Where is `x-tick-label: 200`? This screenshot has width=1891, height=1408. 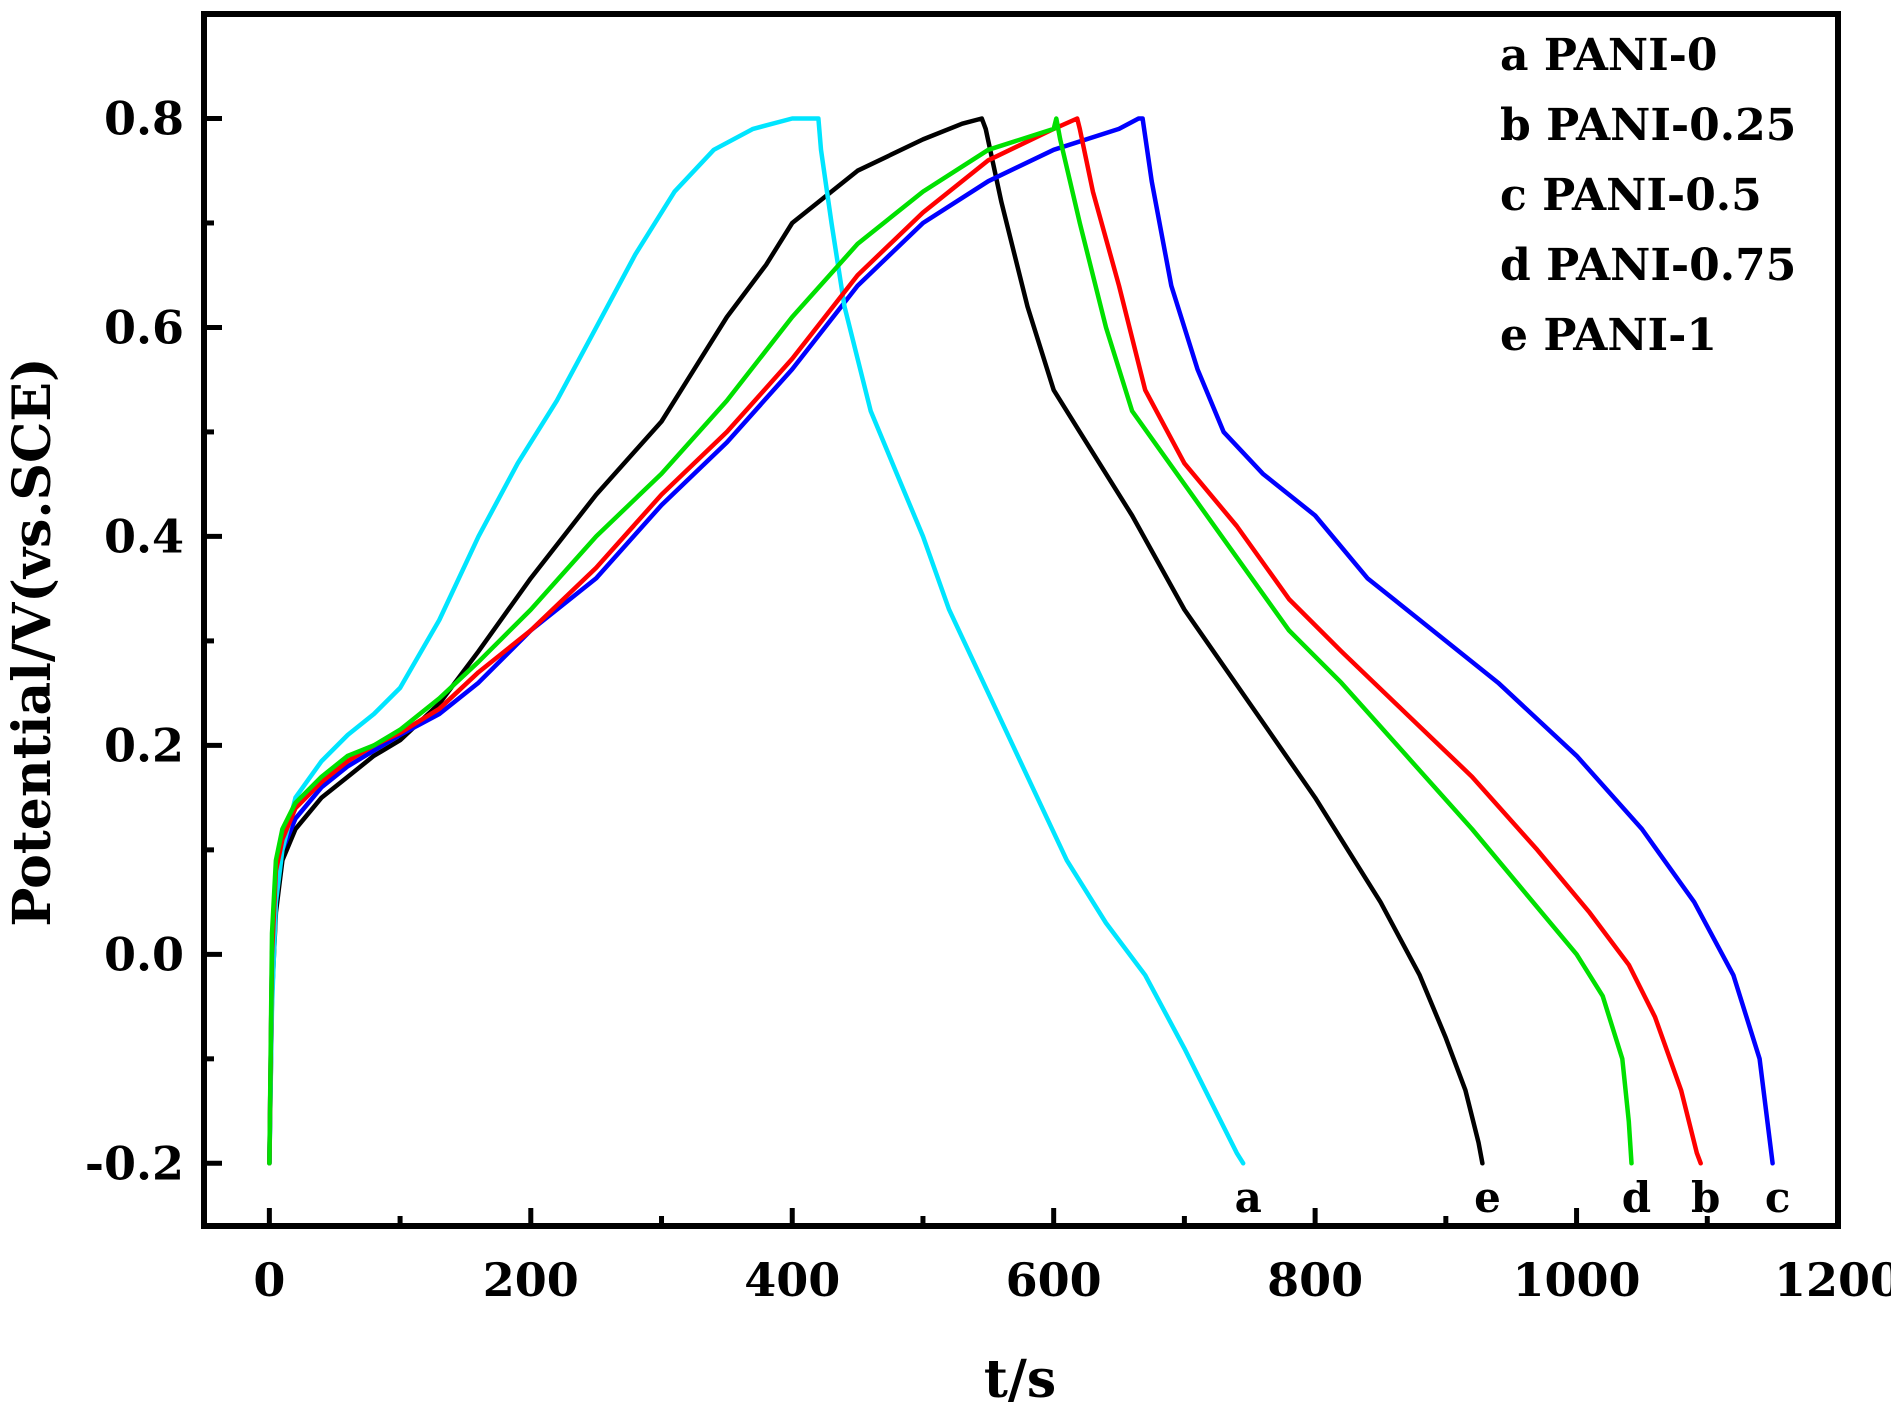
x-tick-label: 200 is located at coordinates (531, 1280).